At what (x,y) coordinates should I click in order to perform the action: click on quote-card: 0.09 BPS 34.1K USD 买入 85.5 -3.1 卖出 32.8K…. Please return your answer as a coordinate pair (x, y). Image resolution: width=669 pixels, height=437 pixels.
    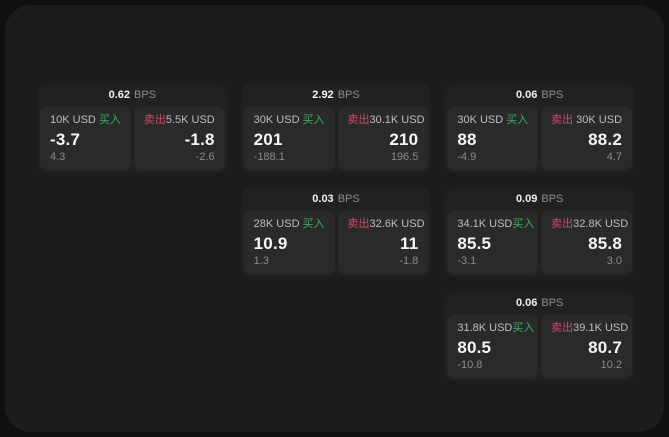
    Looking at the image, I should click on (539, 232).